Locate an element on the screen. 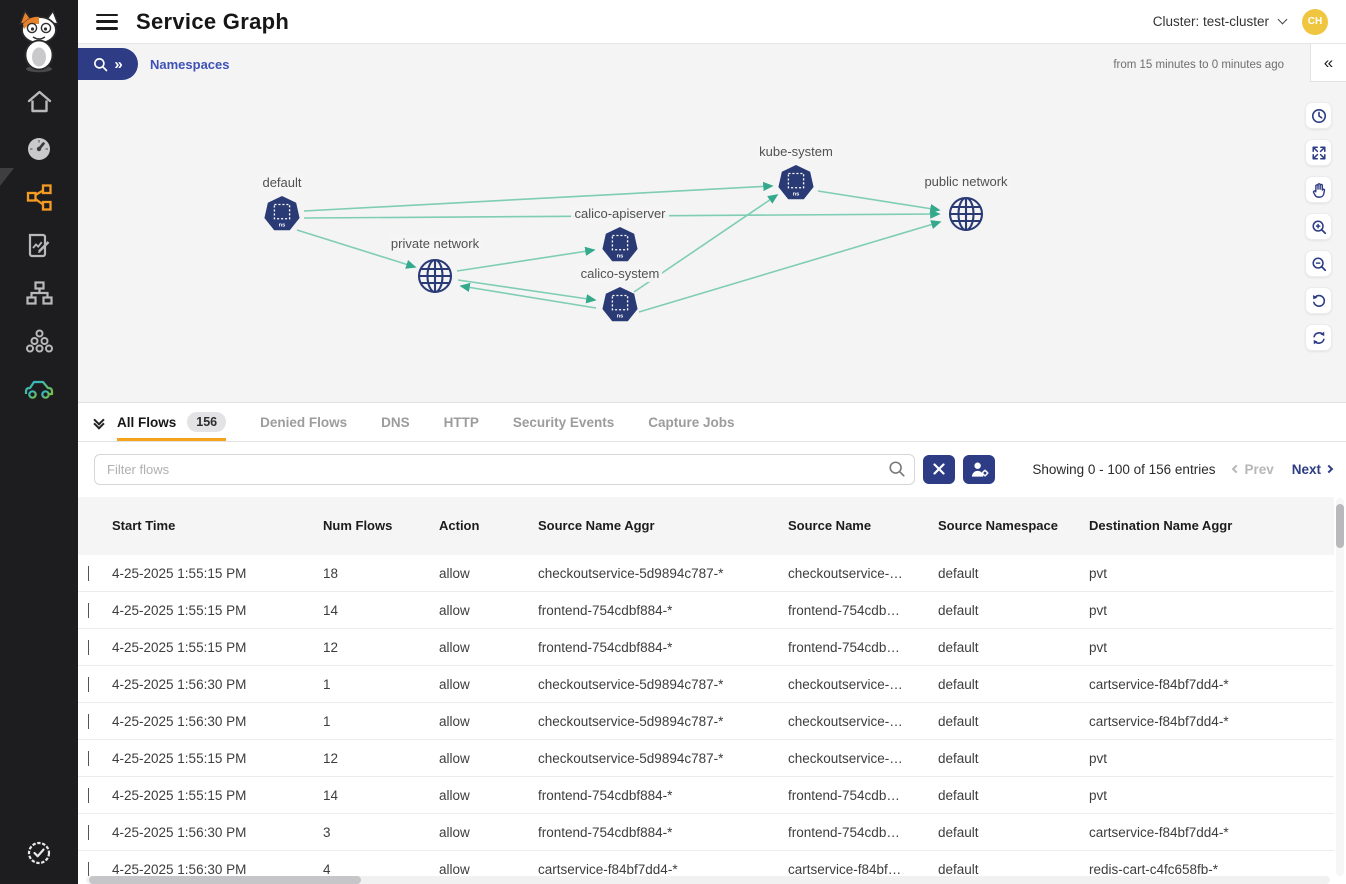 This screenshot has height=884, width=1346. zoom-in-icon is located at coordinates (1318, 226).